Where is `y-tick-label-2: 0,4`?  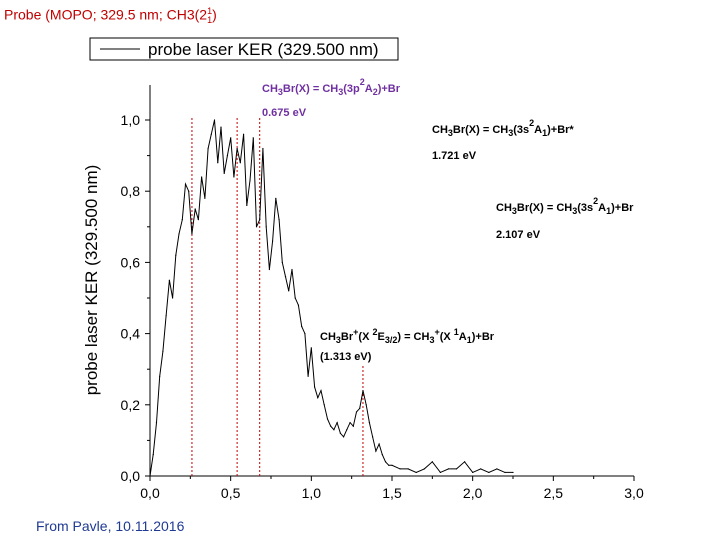 y-tick-label-2: 0,4 is located at coordinates (131, 334).